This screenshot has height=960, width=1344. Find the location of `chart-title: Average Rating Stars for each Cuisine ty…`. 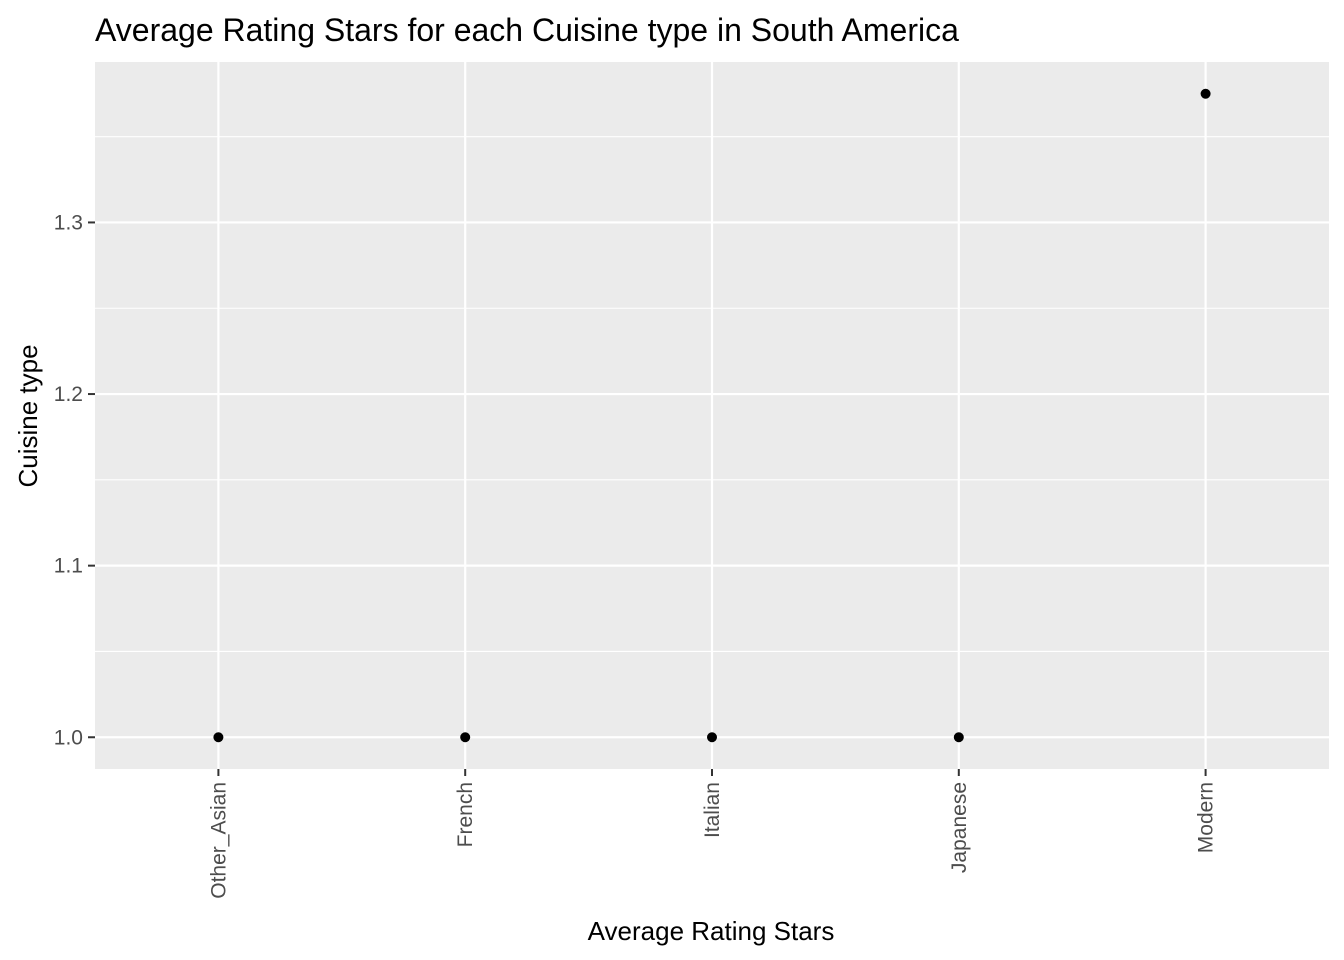

chart-title: Average Rating Stars for each Cuisine ty… is located at coordinates (527, 30).